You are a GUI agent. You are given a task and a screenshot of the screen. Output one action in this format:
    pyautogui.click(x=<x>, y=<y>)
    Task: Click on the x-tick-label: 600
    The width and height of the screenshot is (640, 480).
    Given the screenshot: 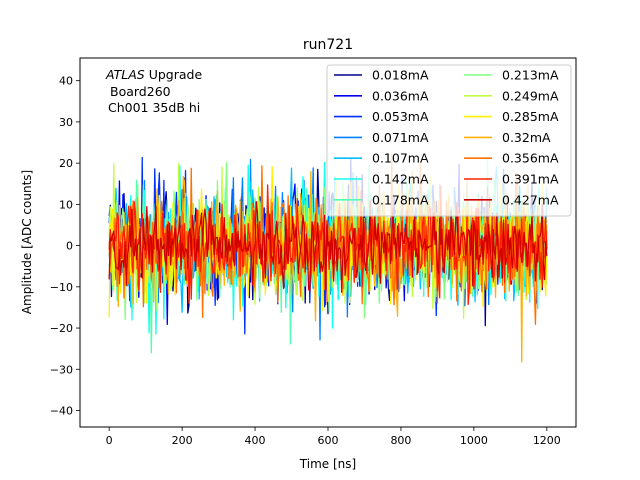 What is the action you would take?
    pyautogui.click(x=328, y=440)
    